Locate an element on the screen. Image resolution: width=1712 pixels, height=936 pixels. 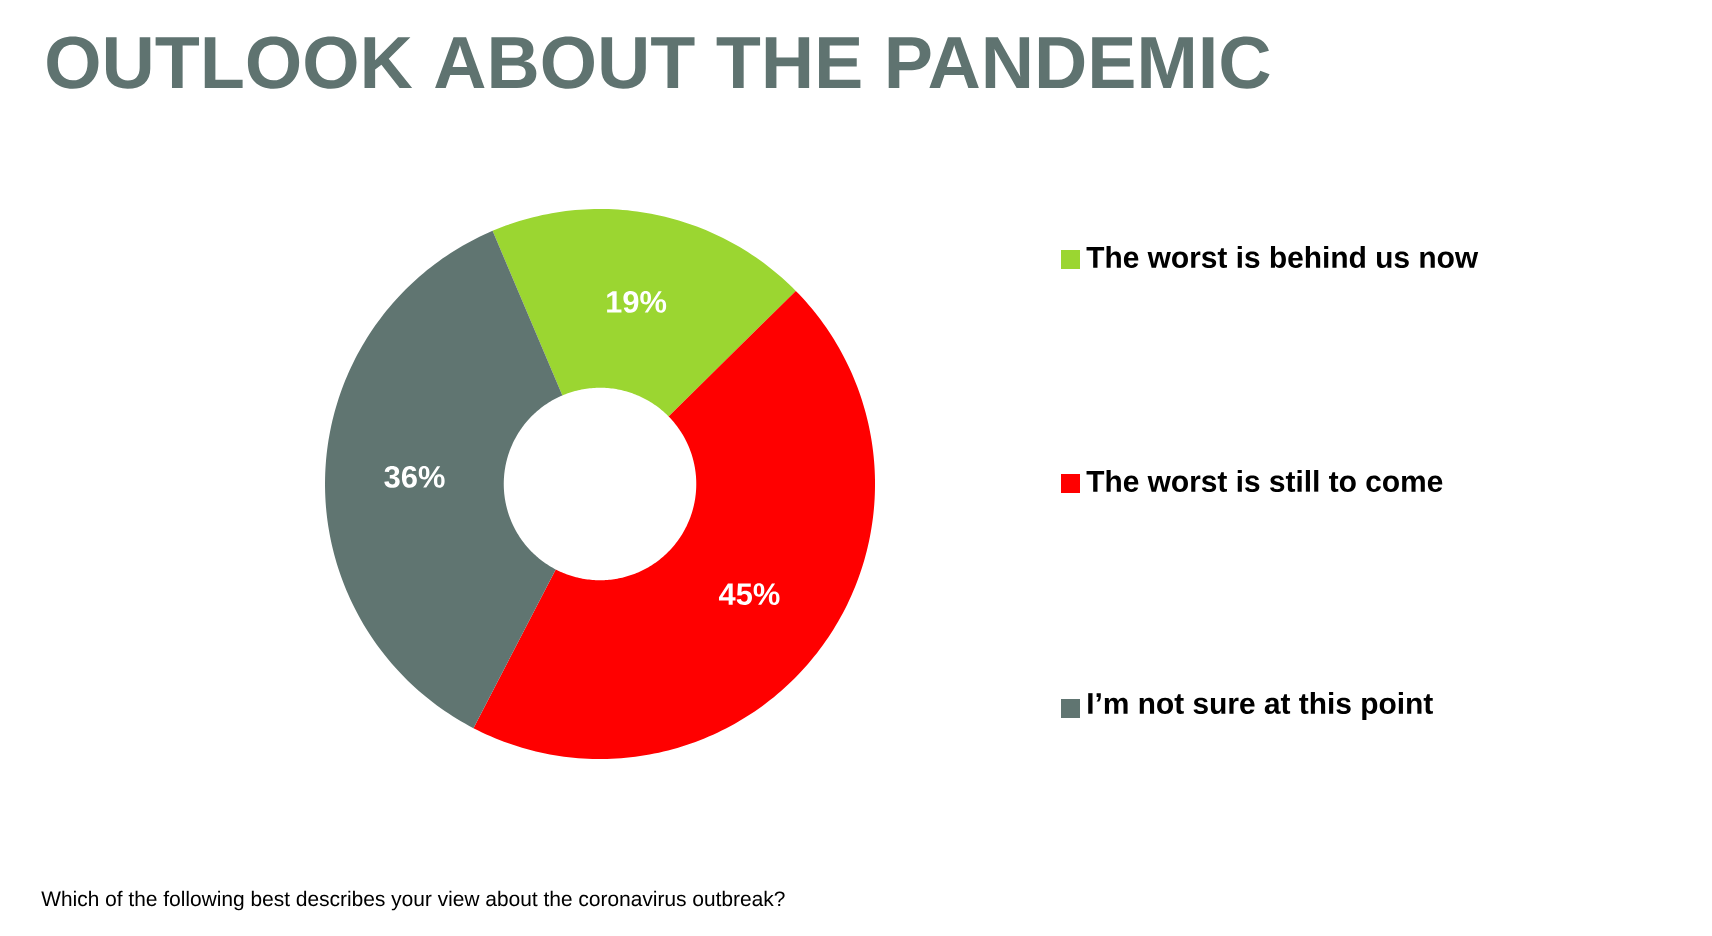
data-label: 19% is located at coordinates (637, 301).